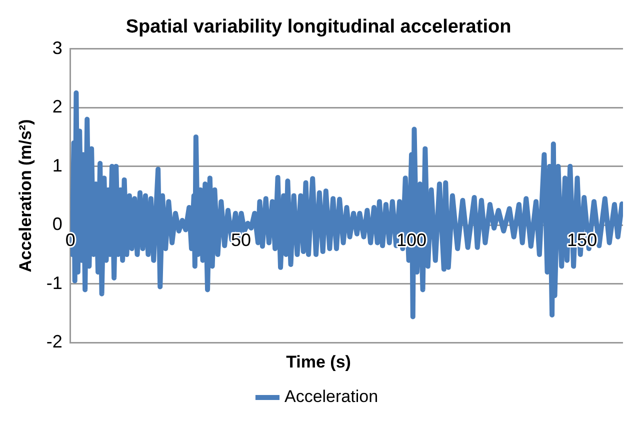  What do you see at coordinates (57, 48) in the screenshot?
I see `y-tick-label: 3` at bounding box center [57, 48].